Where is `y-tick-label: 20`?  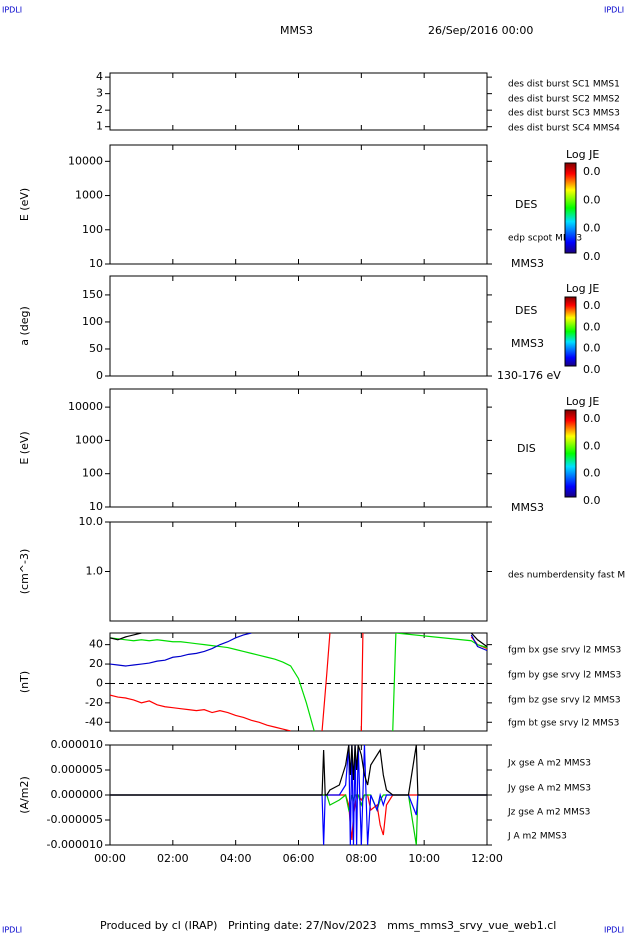 y-tick-label: 20 is located at coordinates (96, 663).